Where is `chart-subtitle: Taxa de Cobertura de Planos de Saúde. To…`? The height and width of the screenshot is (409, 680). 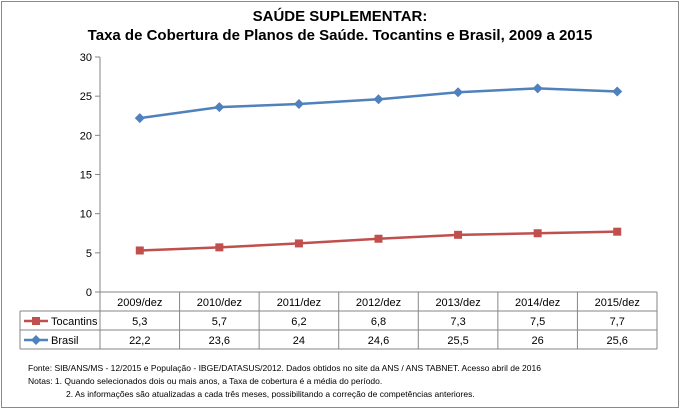
chart-subtitle: Taxa de Cobertura de Planos de Saúde. To… is located at coordinates (340, 35).